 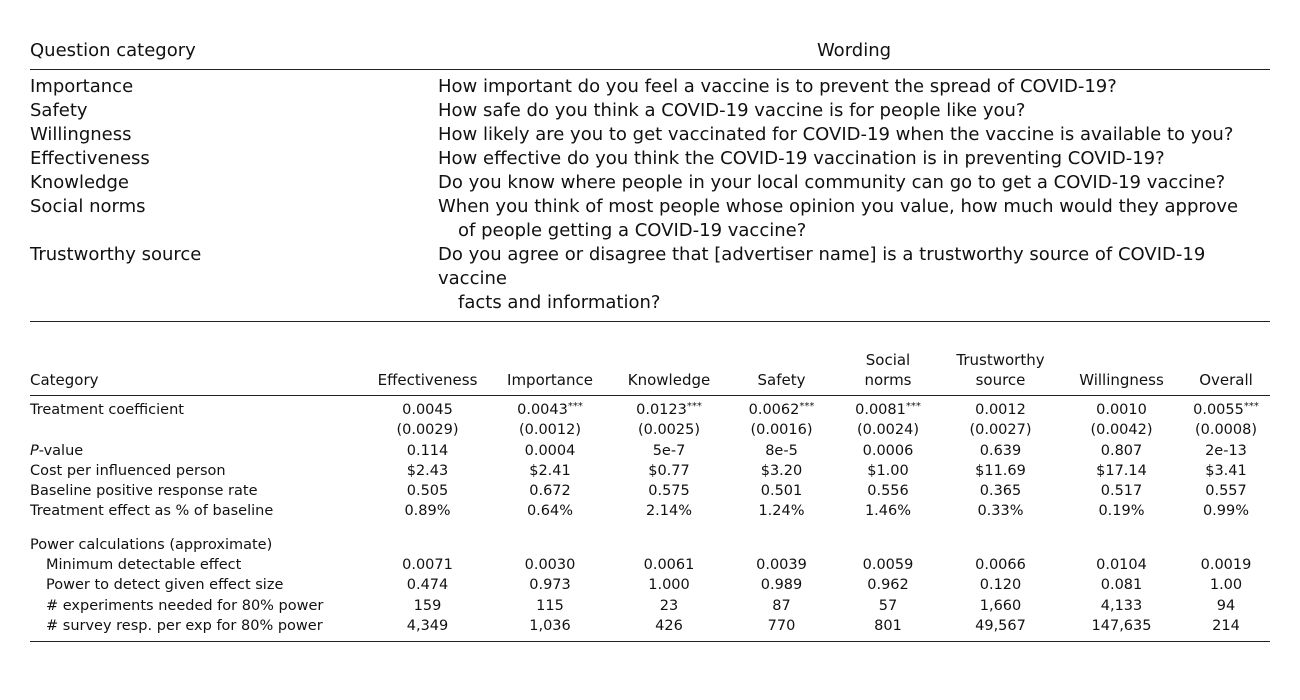 I want to click on table-cell: $0.77, so click(x=669, y=471).